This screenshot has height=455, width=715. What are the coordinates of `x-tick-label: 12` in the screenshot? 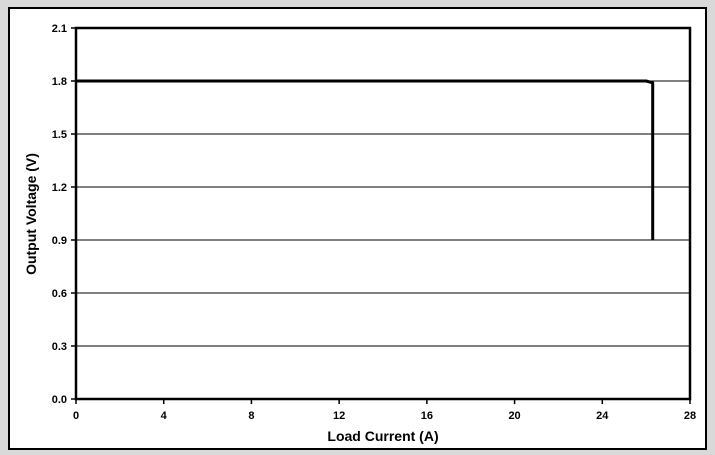 It's located at (339, 416).